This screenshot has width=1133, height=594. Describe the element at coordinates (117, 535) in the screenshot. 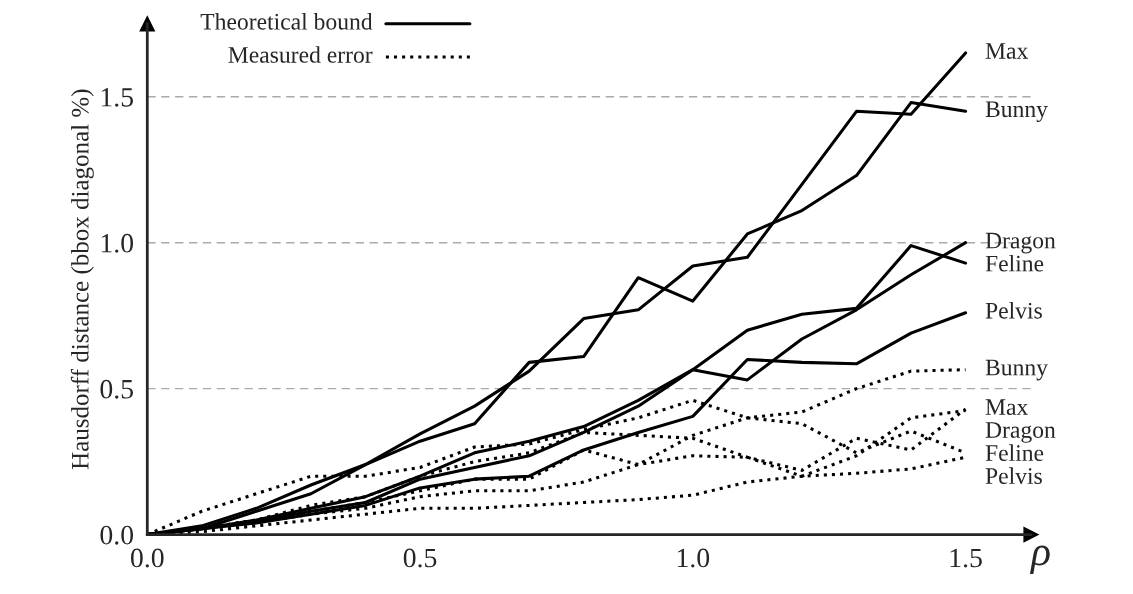

I see `y-tick-label: 0.0` at that location.